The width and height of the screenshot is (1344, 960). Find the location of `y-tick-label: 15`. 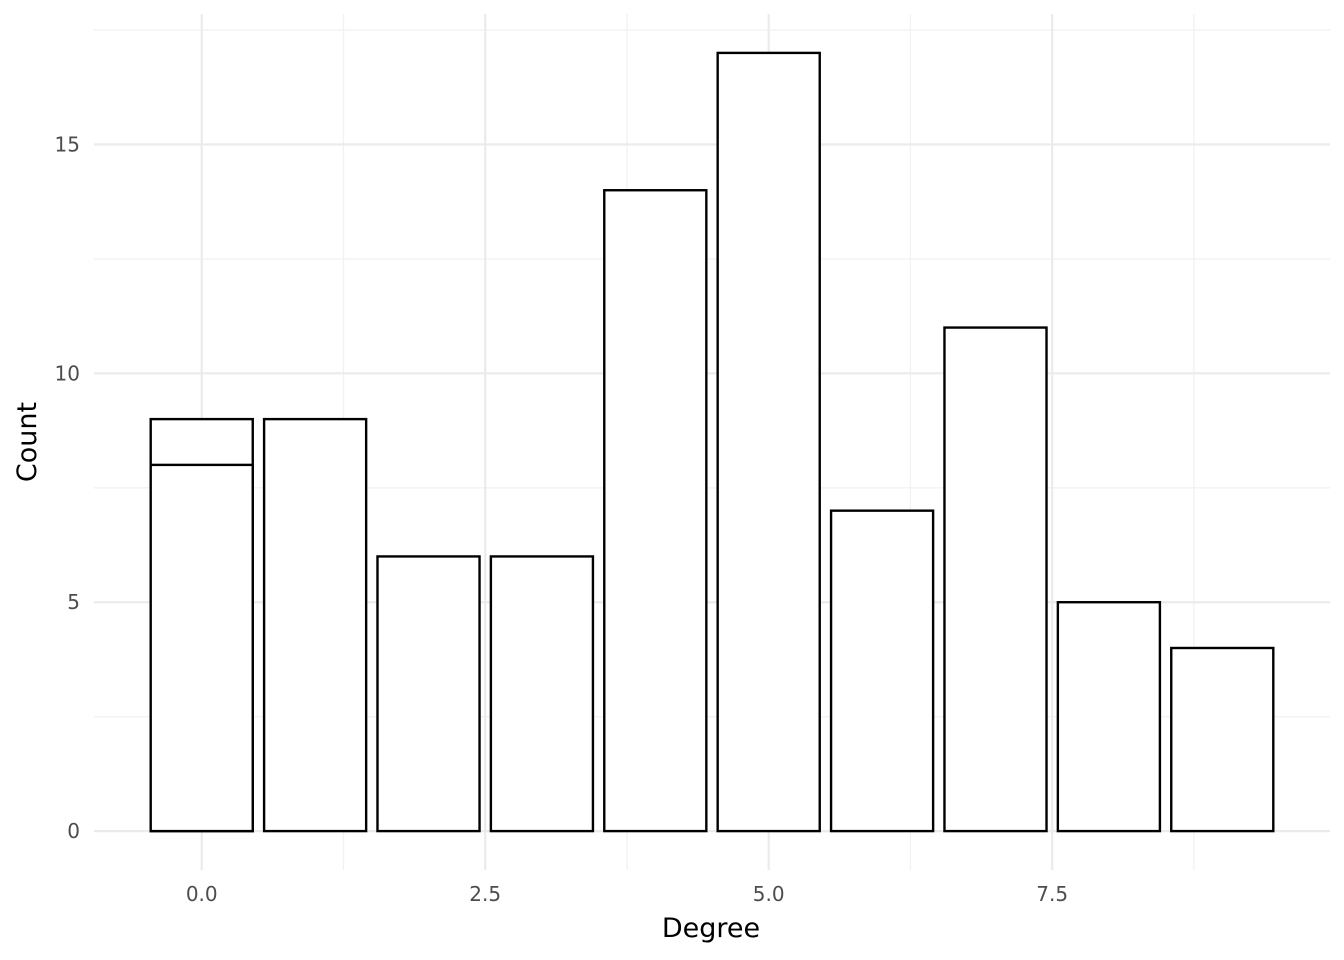

y-tick-label: 15 is located at coordinates (67, 144).